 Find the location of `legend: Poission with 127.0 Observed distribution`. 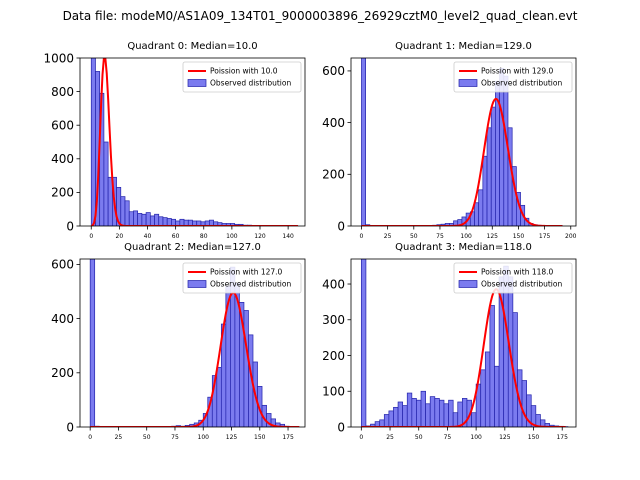

legend: Poission with 127.0 Observed distribution is located at coordinates (242, 278).